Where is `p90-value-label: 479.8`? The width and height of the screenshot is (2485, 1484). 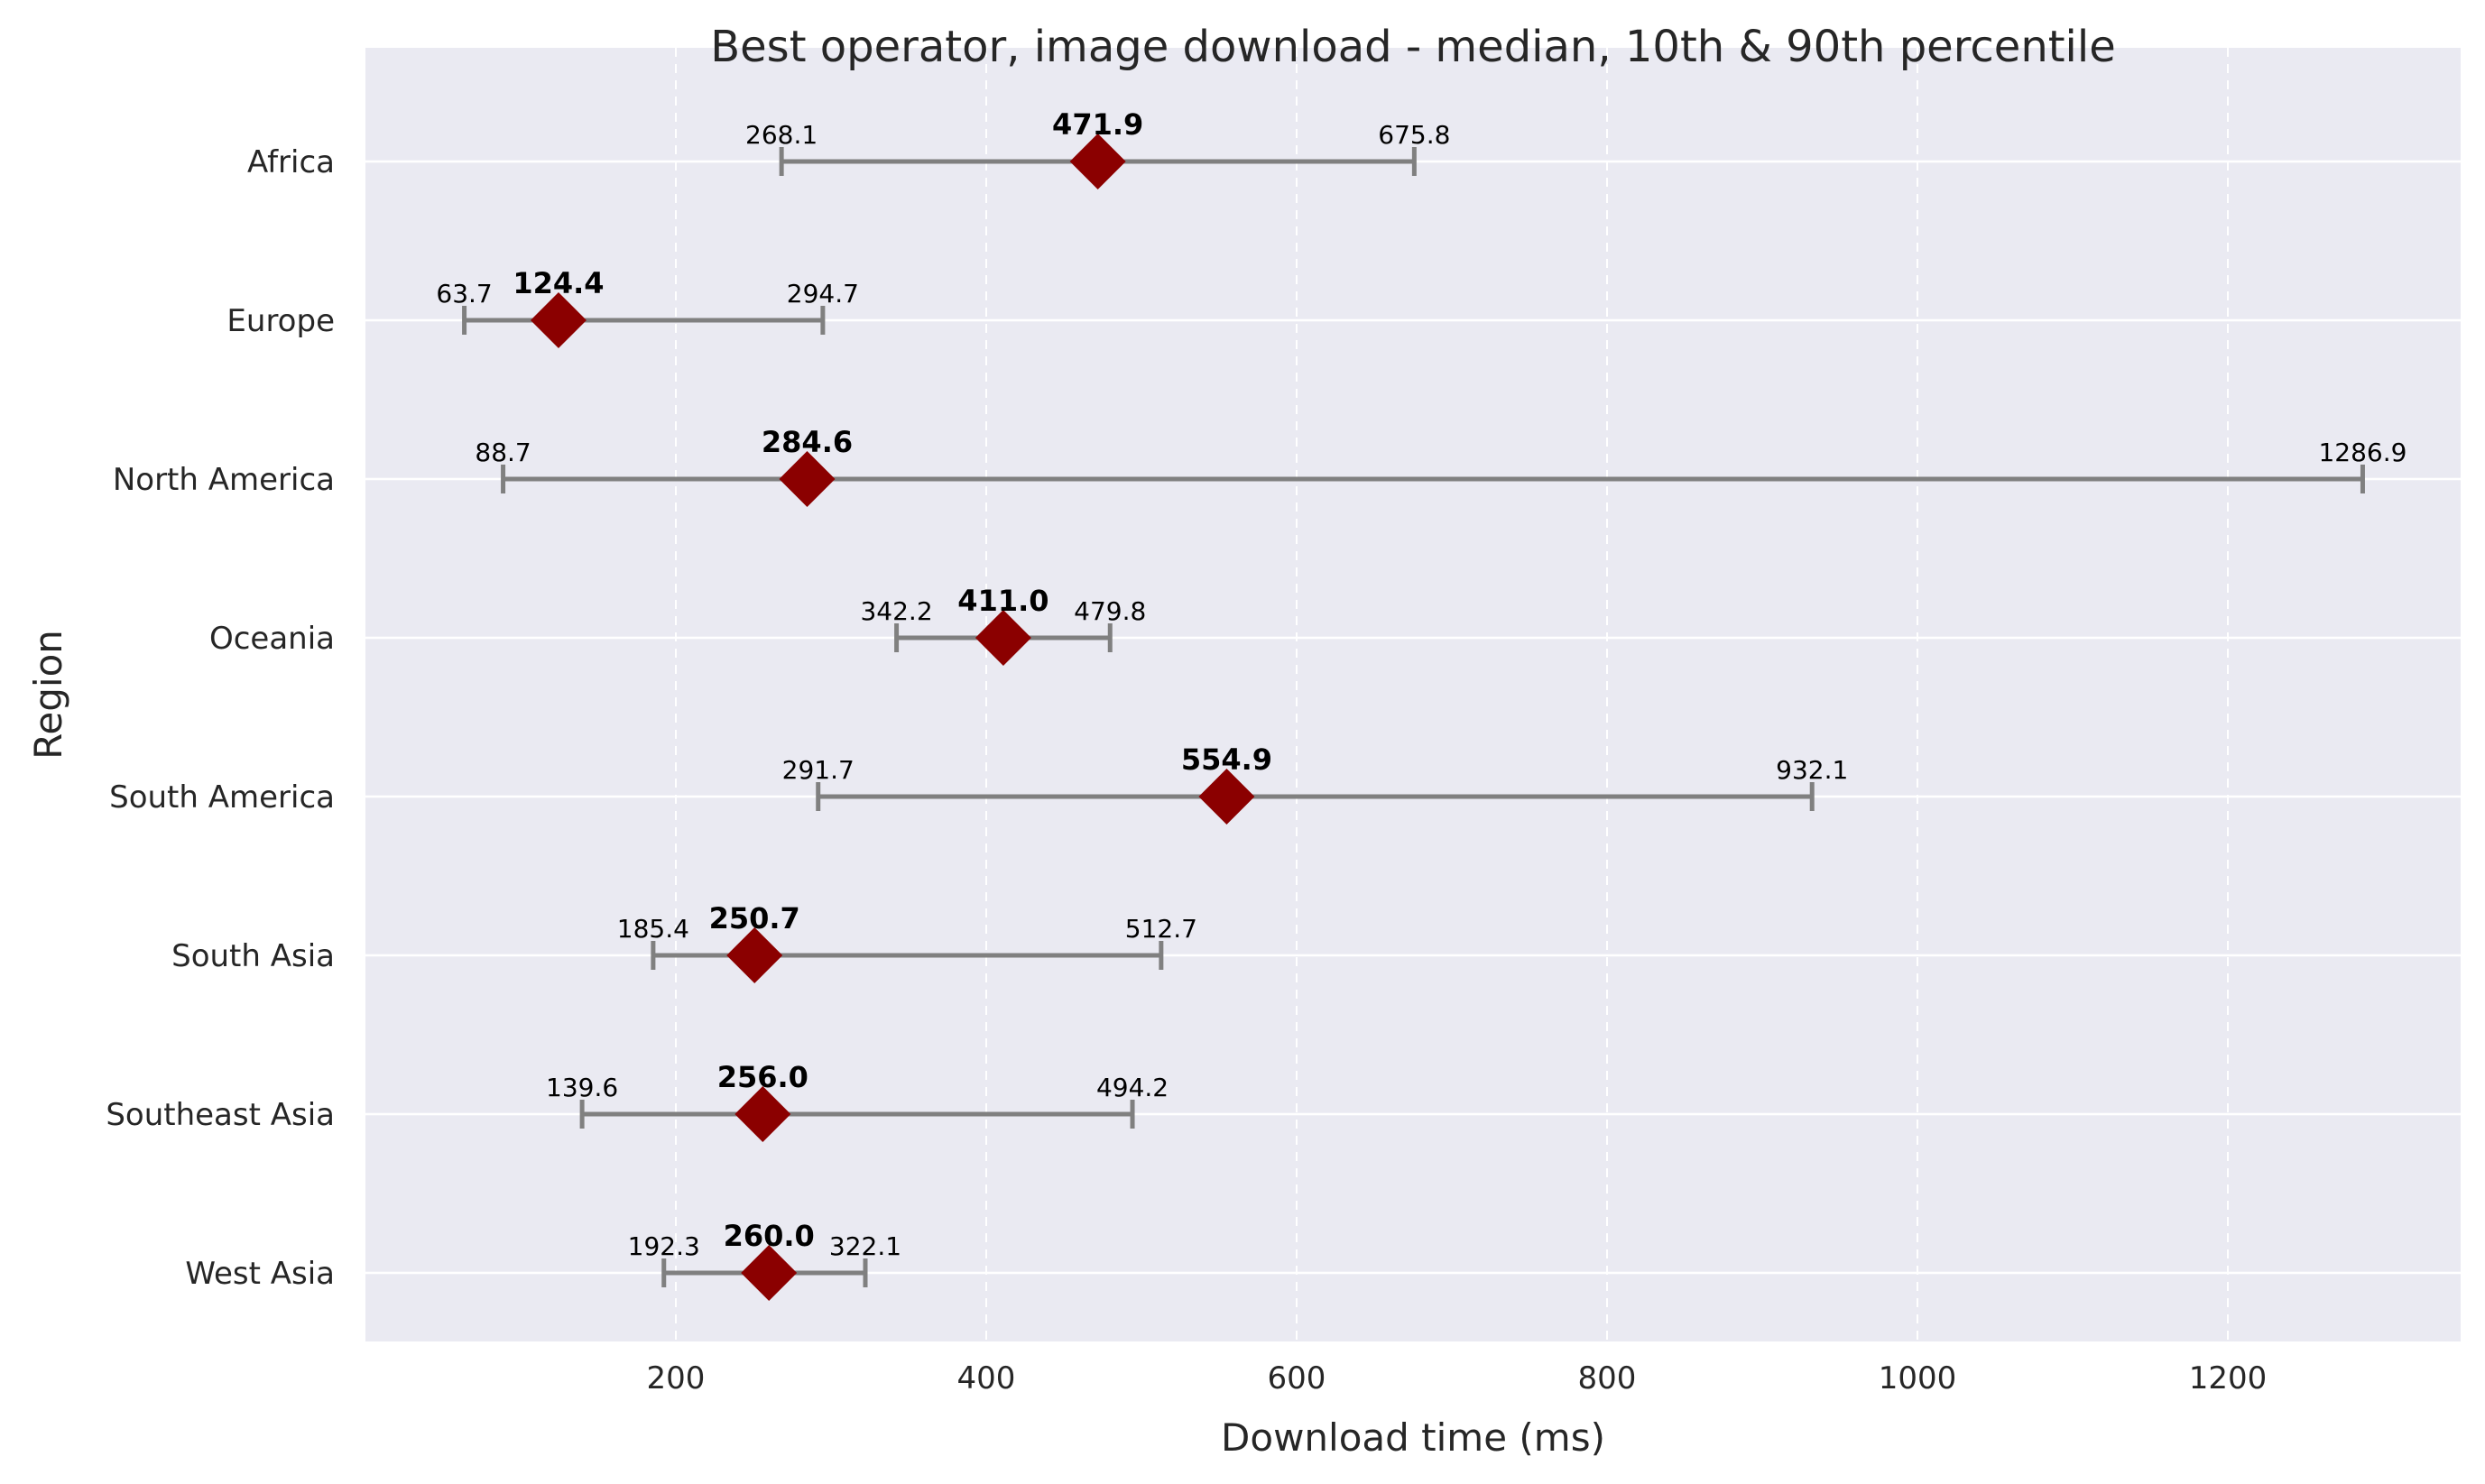 p90-value-label: 479.8 is located at coordinates (1110, 611).